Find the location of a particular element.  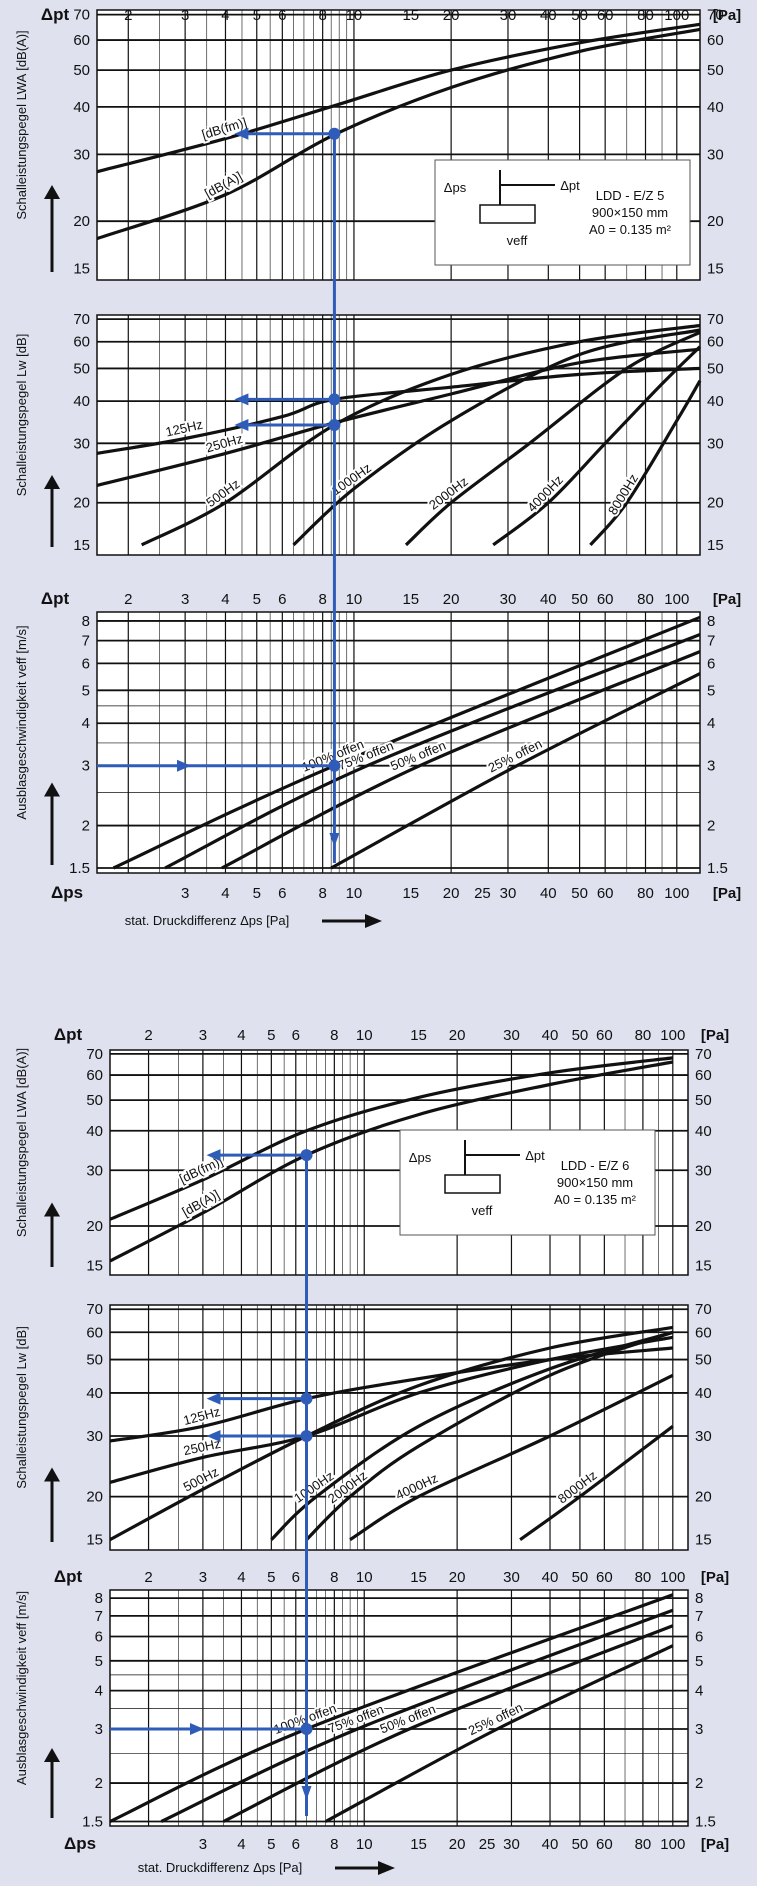

y-tick-label-right: 50 is located at coordinates (715, 70).